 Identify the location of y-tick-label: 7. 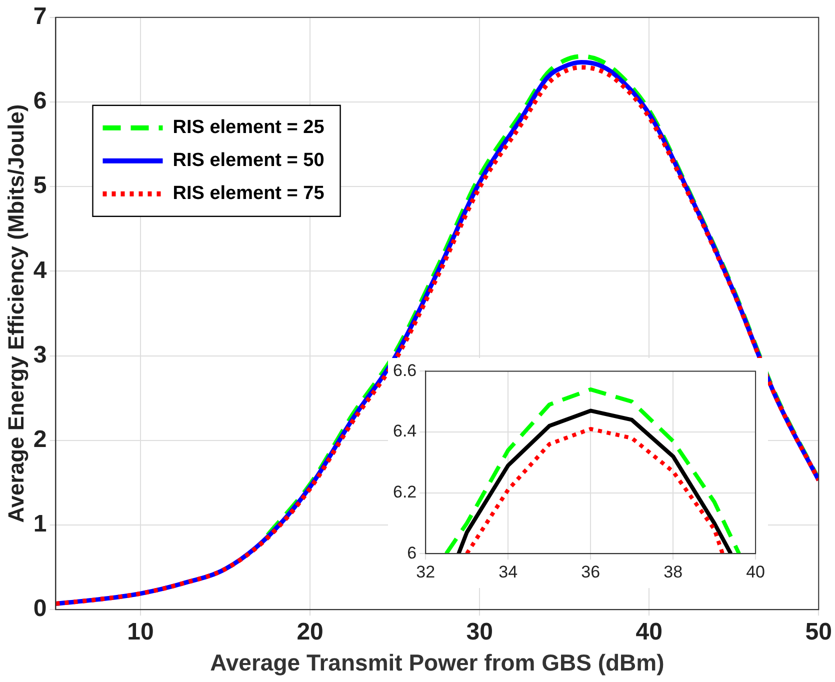
(40, 16).